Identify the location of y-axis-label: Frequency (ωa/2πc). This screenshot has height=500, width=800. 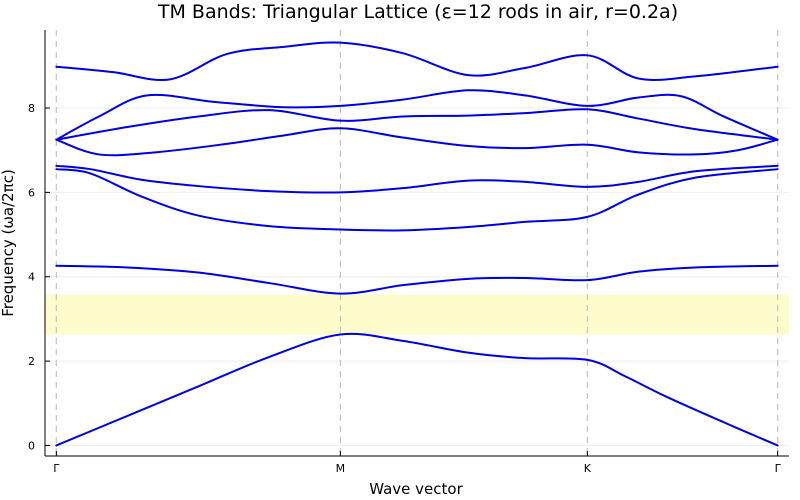
(8, 243).